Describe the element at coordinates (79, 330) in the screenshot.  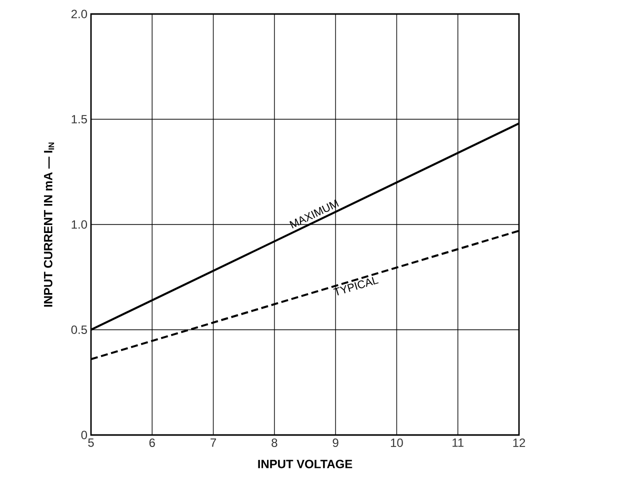
I see `y-tick-label: 0.5` at that location.